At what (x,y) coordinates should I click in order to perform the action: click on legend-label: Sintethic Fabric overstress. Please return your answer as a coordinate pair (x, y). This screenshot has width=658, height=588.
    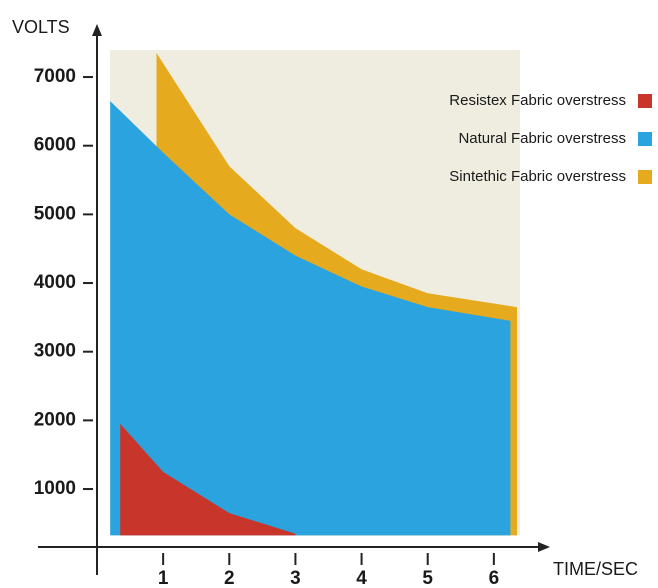
    Looking at the image, I should click on (537, 176).